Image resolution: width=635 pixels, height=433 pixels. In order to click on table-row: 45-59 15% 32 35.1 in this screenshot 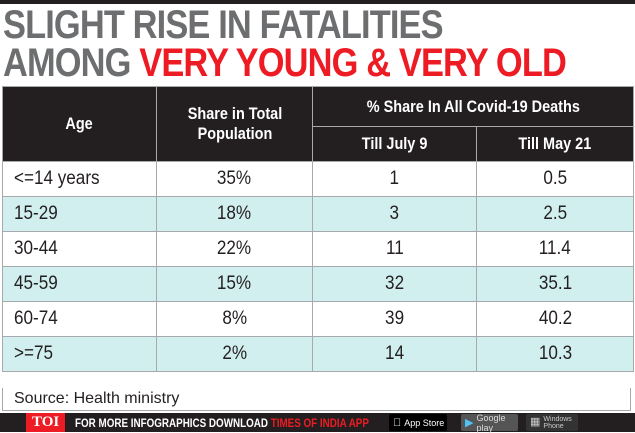, I will do `click(318, 284)`.